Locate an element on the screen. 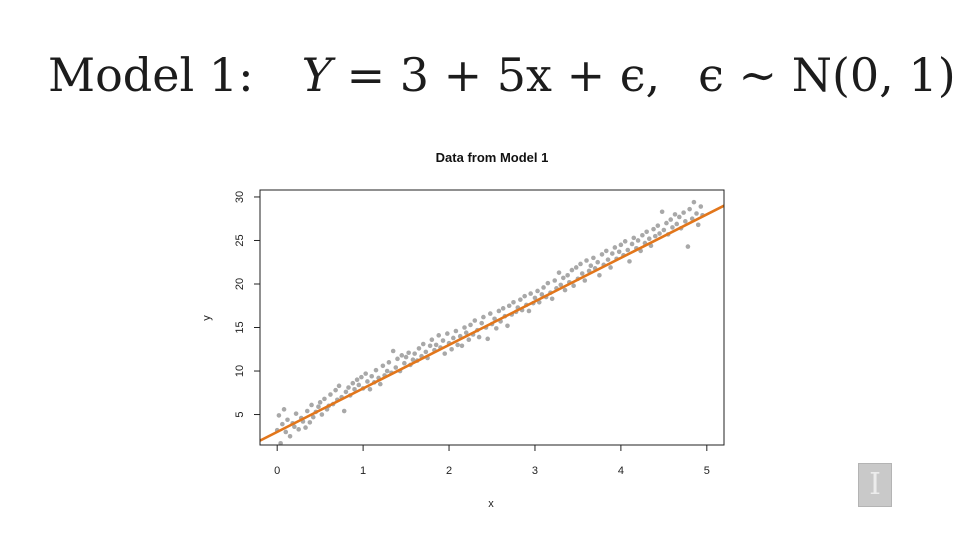 The image size is (960, 540). x-tick-label: 1 is located at coordinates (363, 471).